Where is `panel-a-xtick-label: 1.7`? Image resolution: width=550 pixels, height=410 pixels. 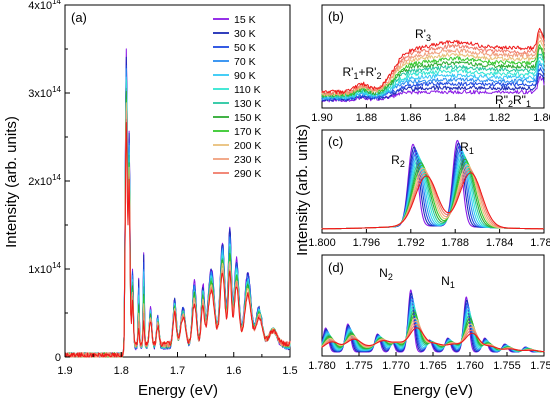 panel-a-xtick-label: 1.7 is located at coordinates (177, 371).